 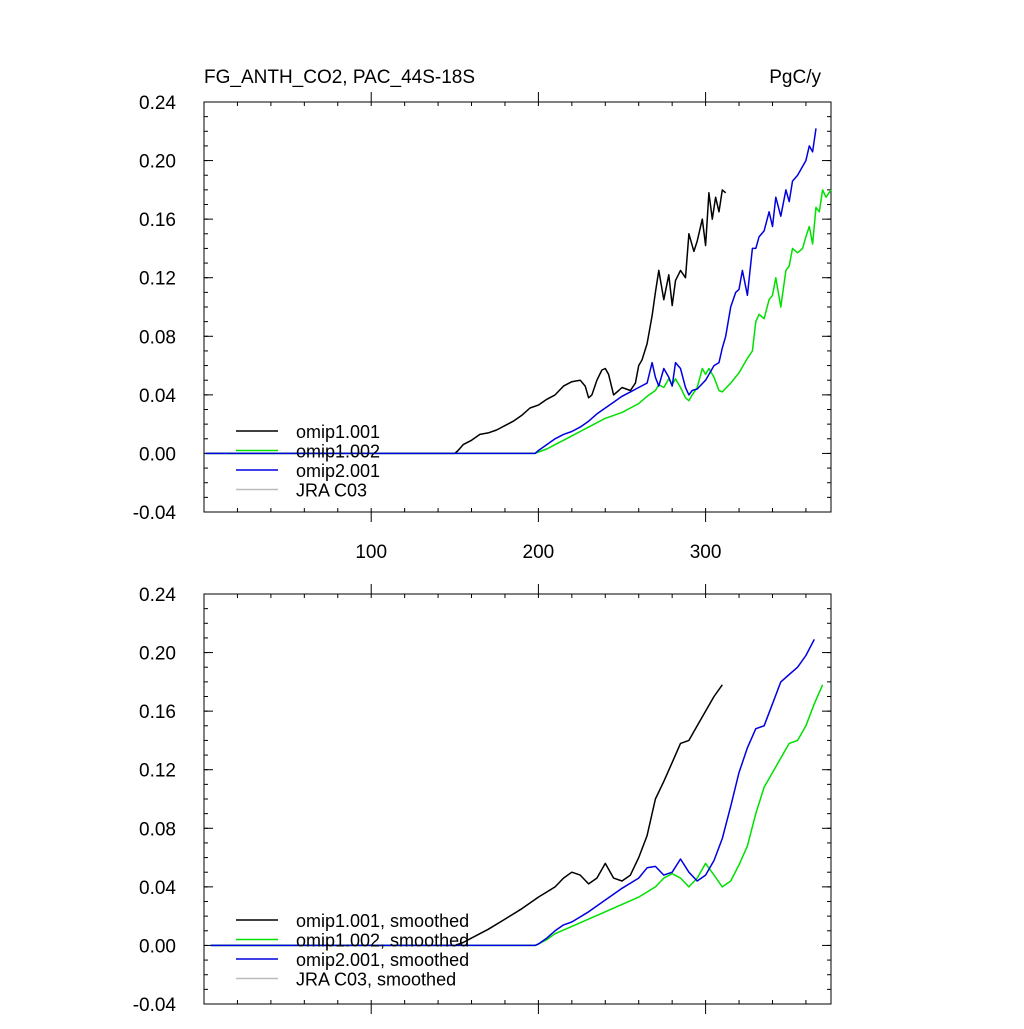 What do you see at coordinates (539, 552) in the screenshot?
I see `x-tick-label: 200` at bounding box center [539, 552].